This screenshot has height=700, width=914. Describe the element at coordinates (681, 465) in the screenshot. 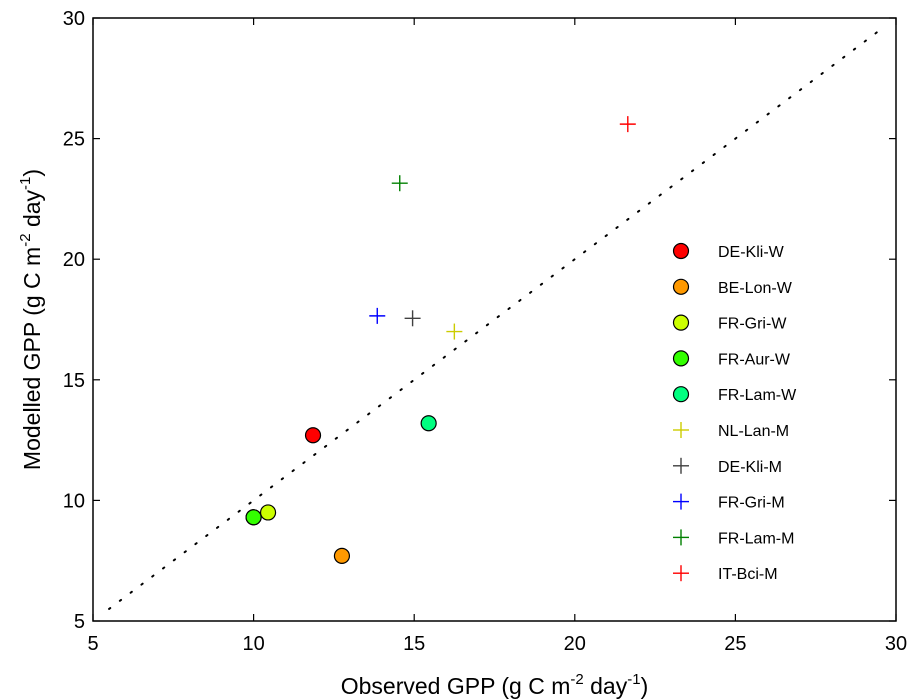

I see `legend-marker-de-kli-m` at that location.